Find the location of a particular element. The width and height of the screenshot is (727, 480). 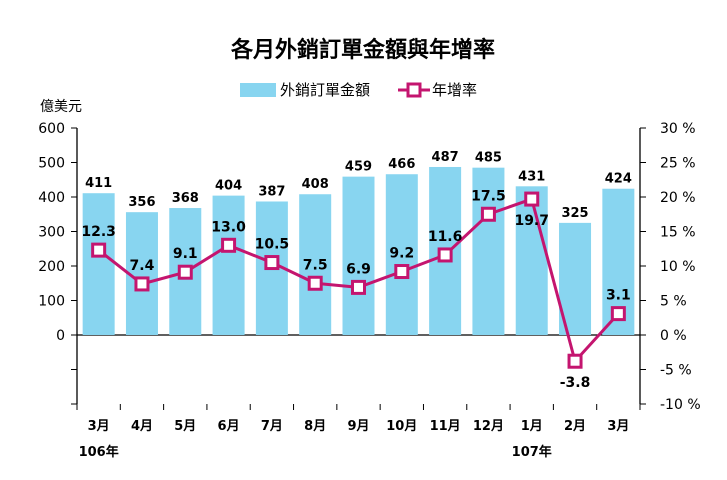

growth-rate-value-label: 11.6 is located at coordinates (445, 237).